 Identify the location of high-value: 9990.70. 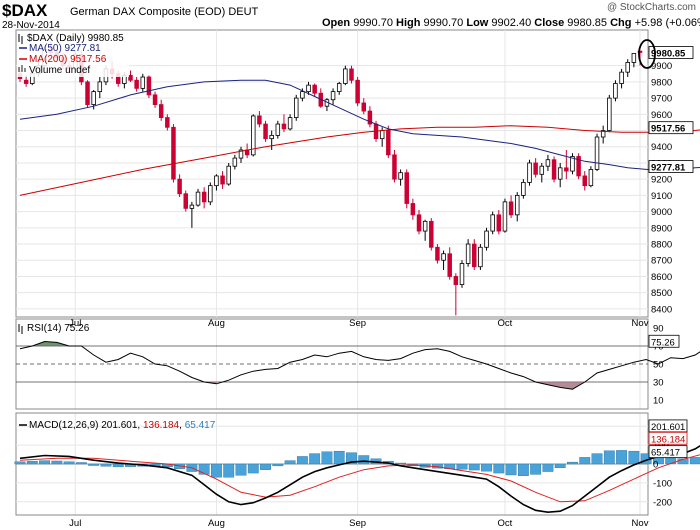
(443, 23).